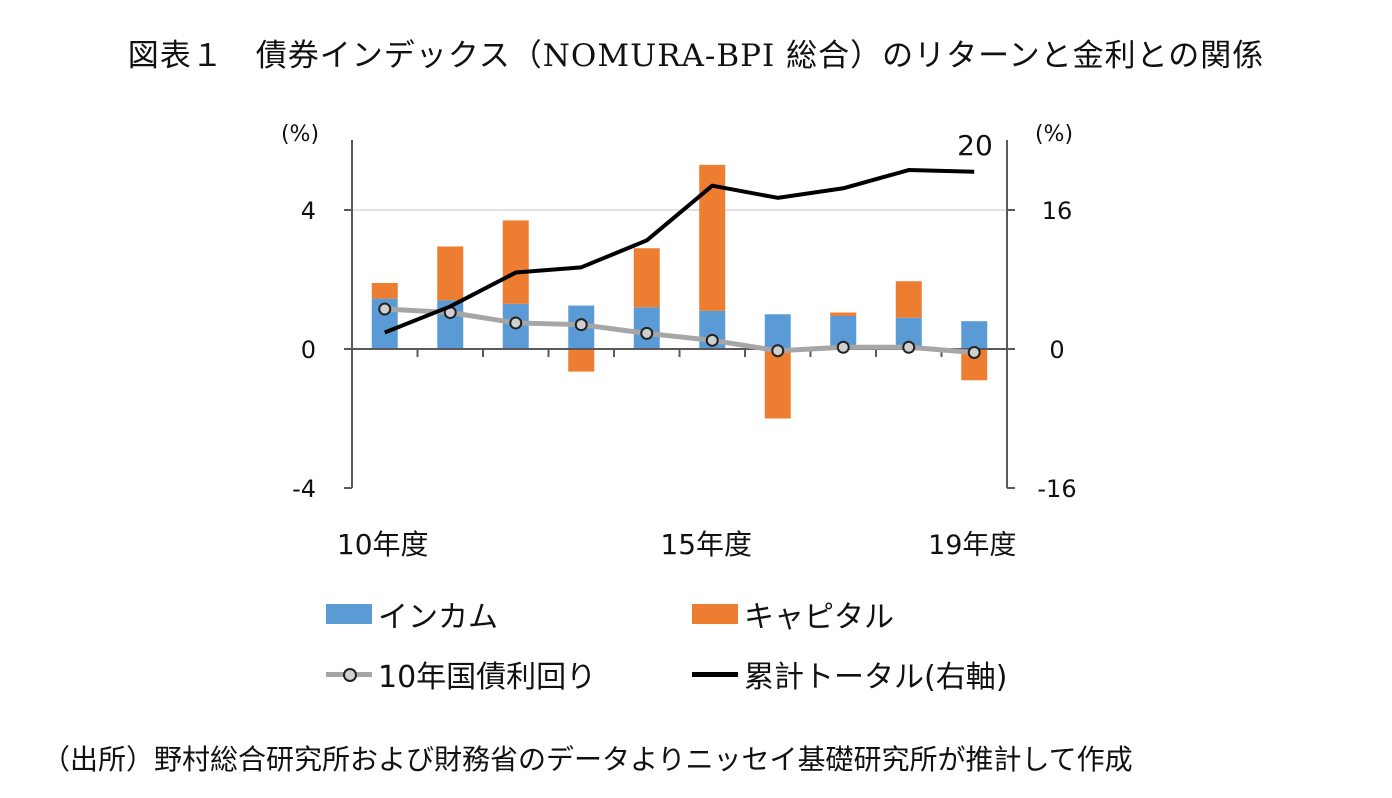 This screenshot has width=1392, height=798. I want to click on legend-label-cumulative: 累計トータル(右軸), so click(876, 677).